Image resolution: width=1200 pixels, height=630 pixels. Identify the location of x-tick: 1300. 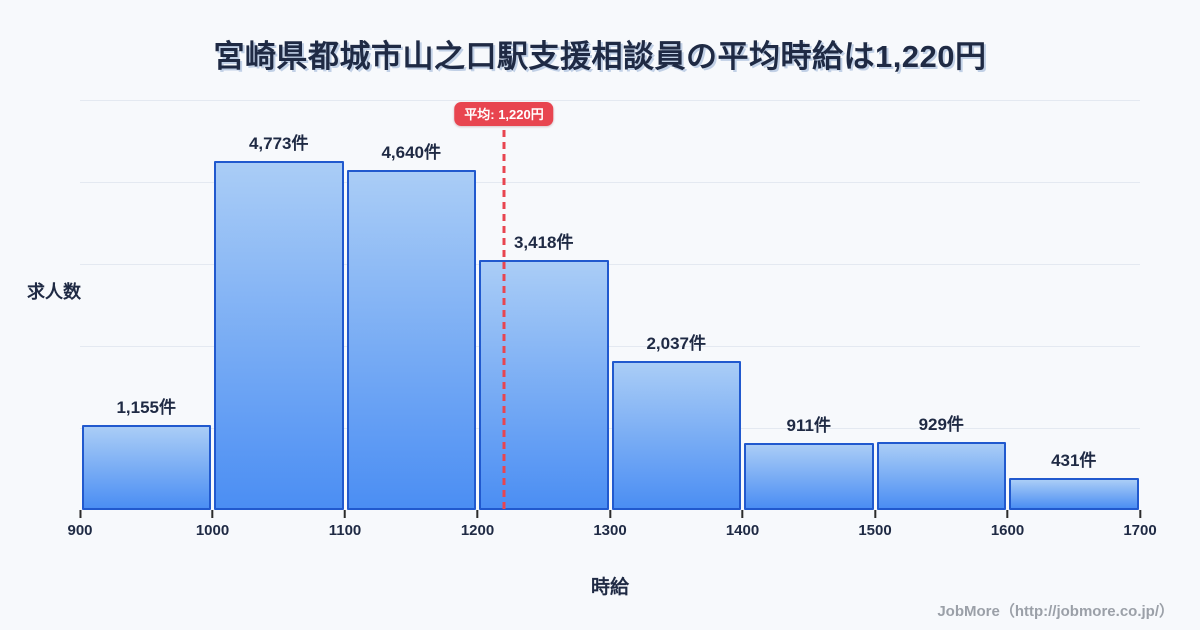
(610, 524).